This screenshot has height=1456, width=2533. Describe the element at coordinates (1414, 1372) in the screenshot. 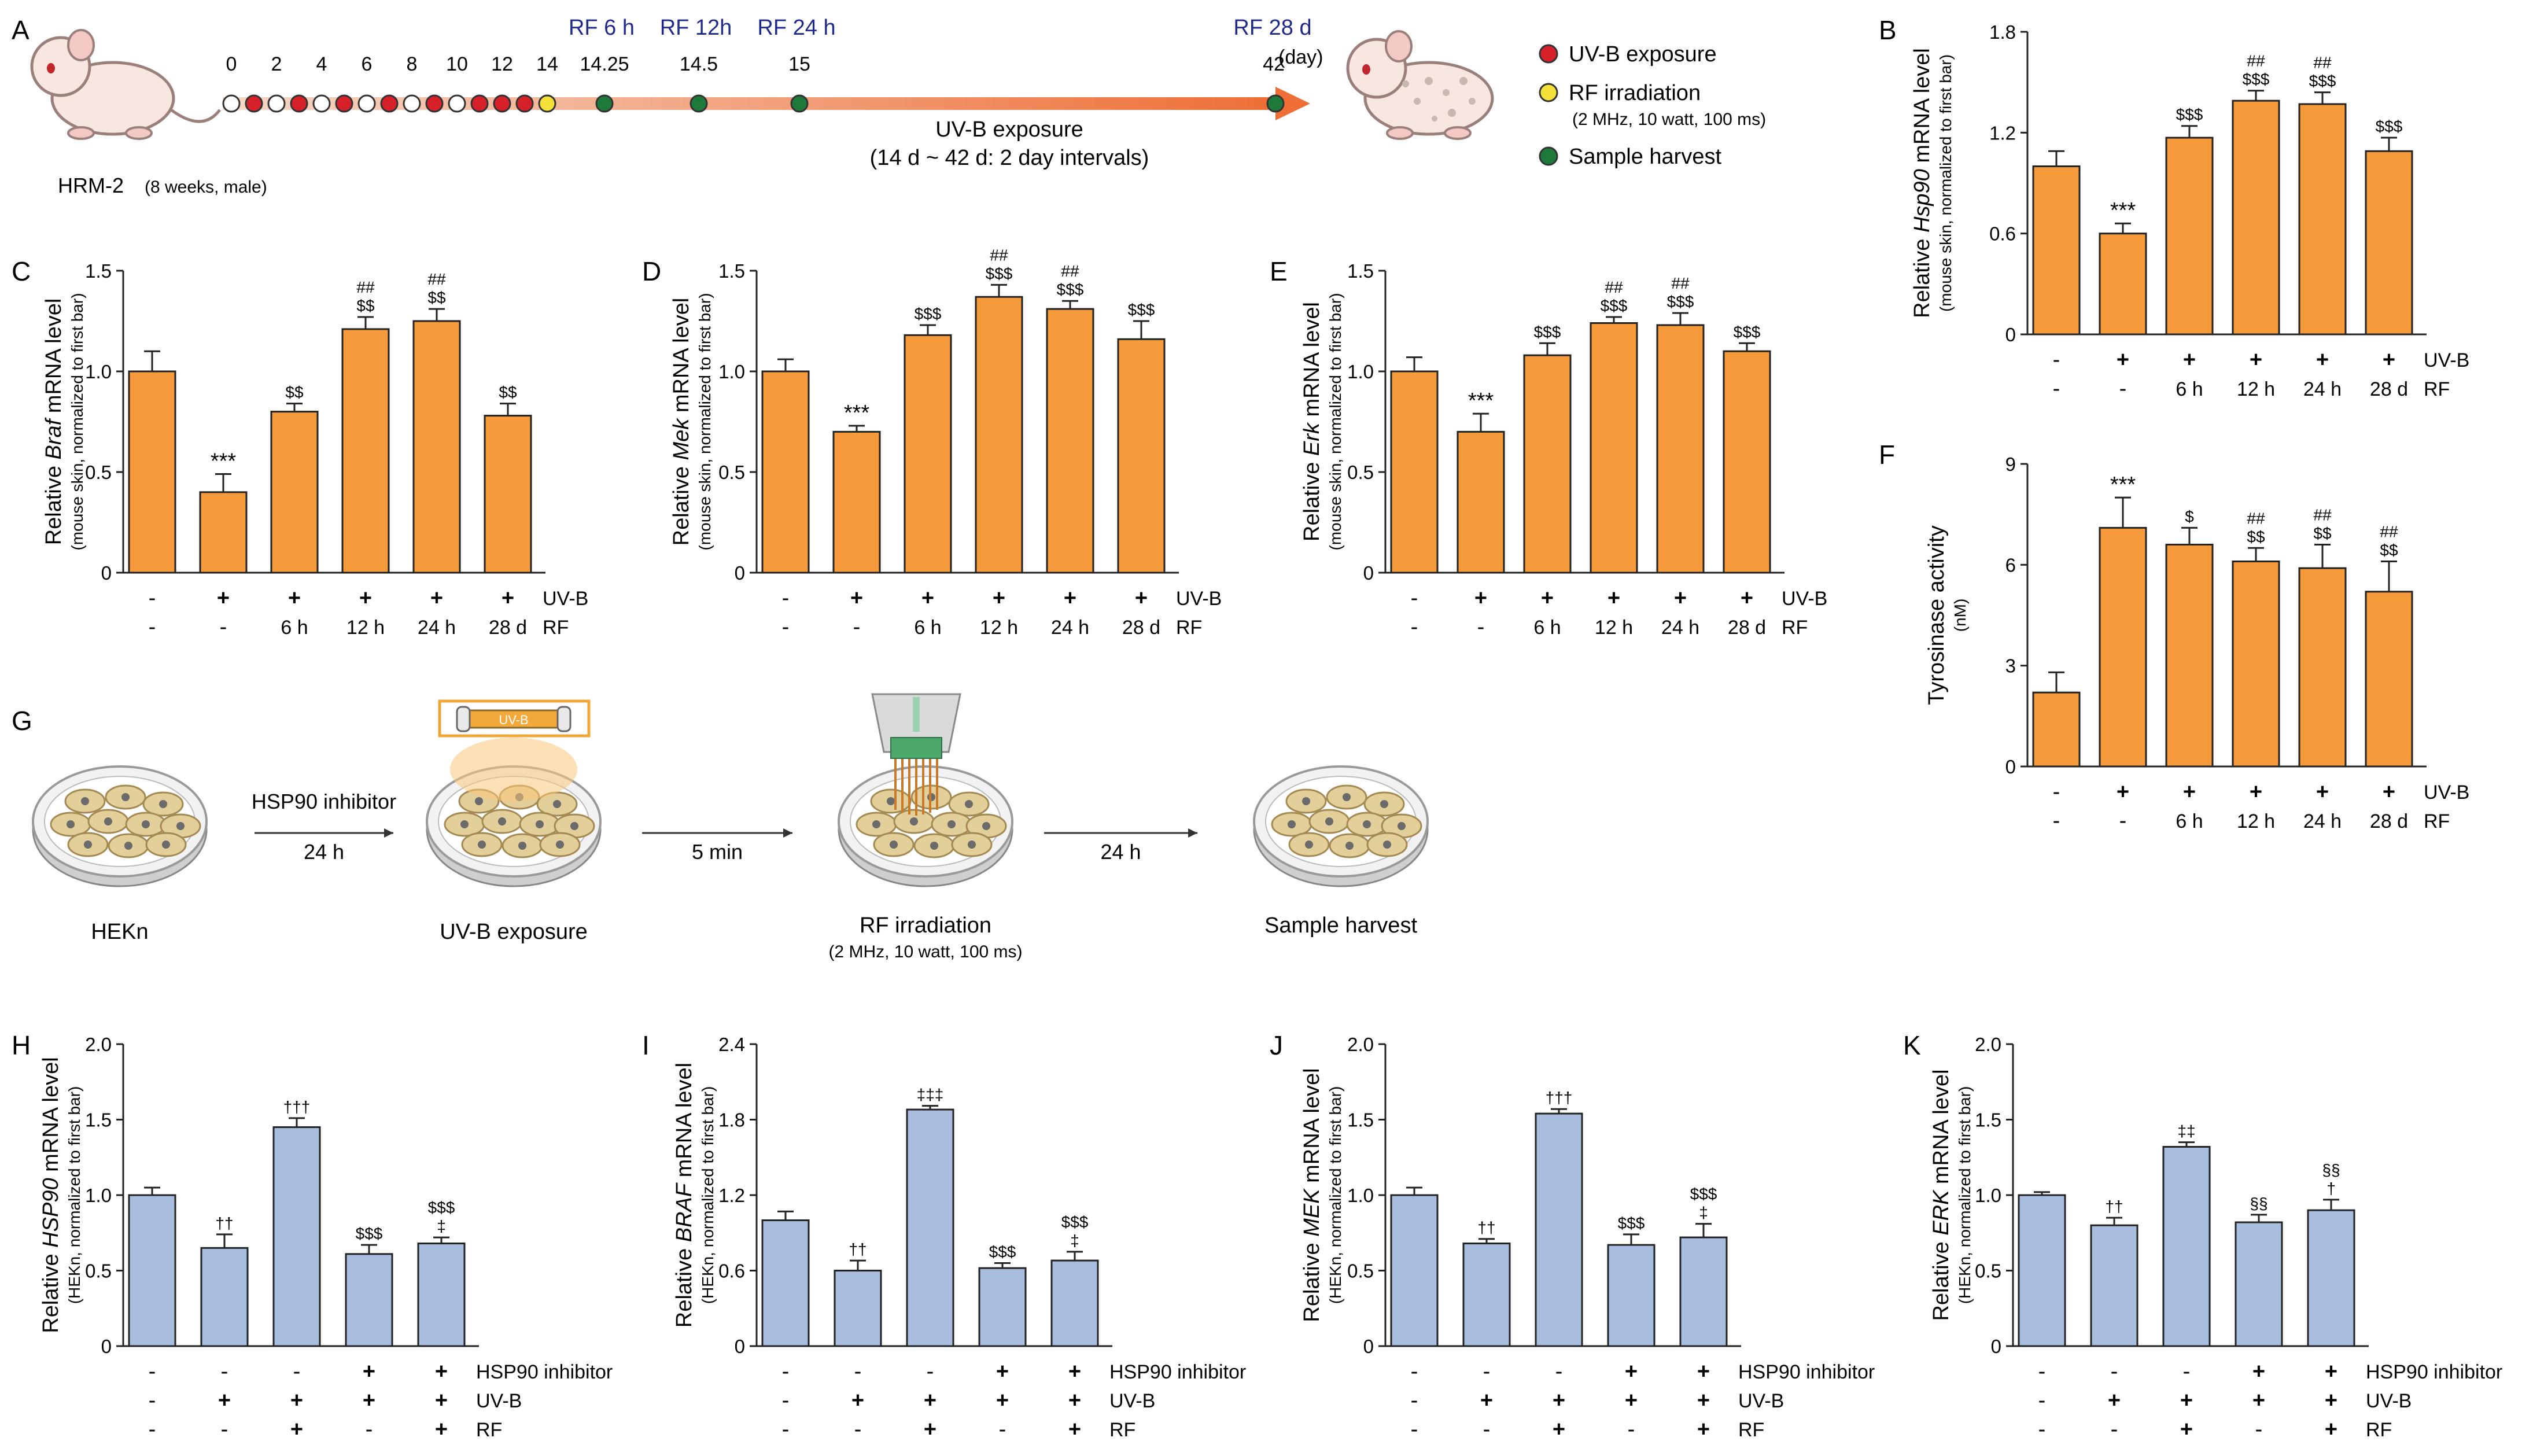

I see `condition-inhibitor-value: -` at that location.